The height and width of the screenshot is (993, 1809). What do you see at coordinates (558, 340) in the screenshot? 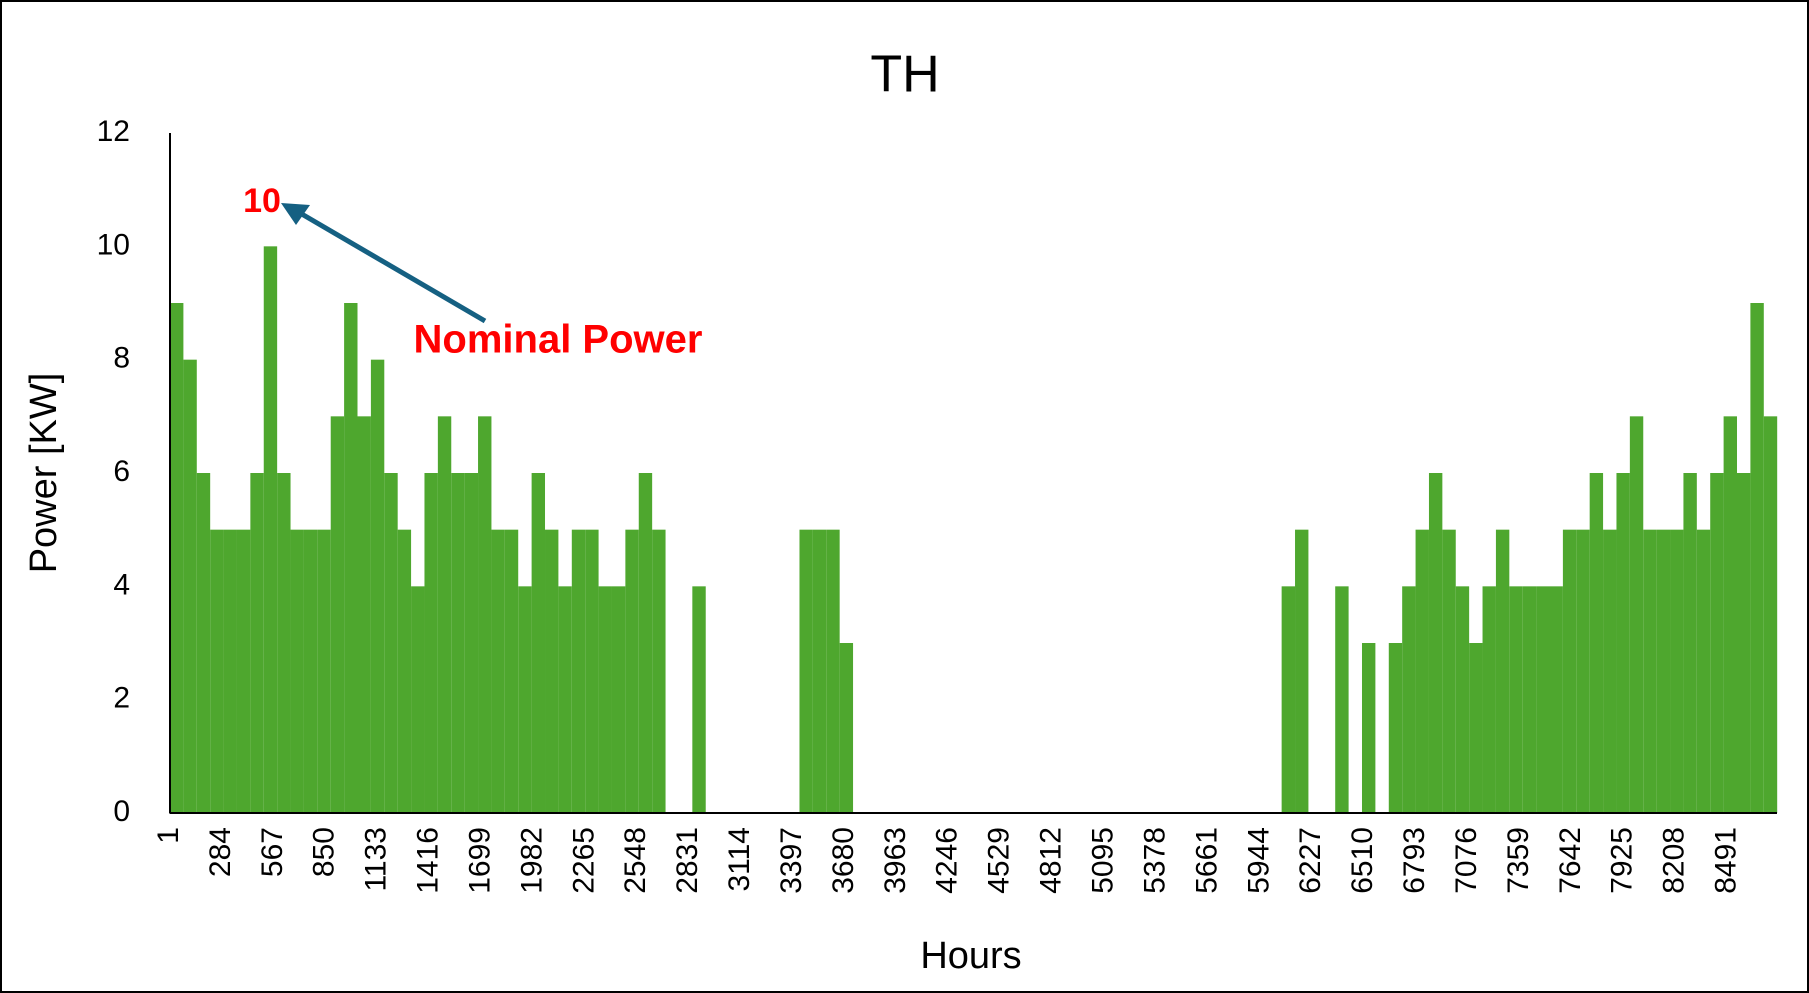
I see `annotation-label: Nominal Power` at bounding box center [558, 340].